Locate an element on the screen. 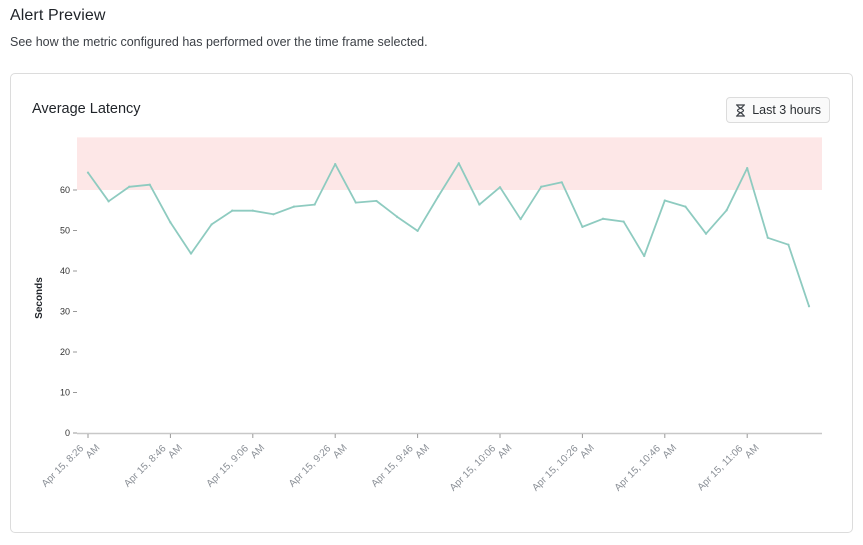 The height and width of the screenshot is (545, 863). x-tick-label-date: Apr 15, 11:06 is located at coordinates (721, 468).